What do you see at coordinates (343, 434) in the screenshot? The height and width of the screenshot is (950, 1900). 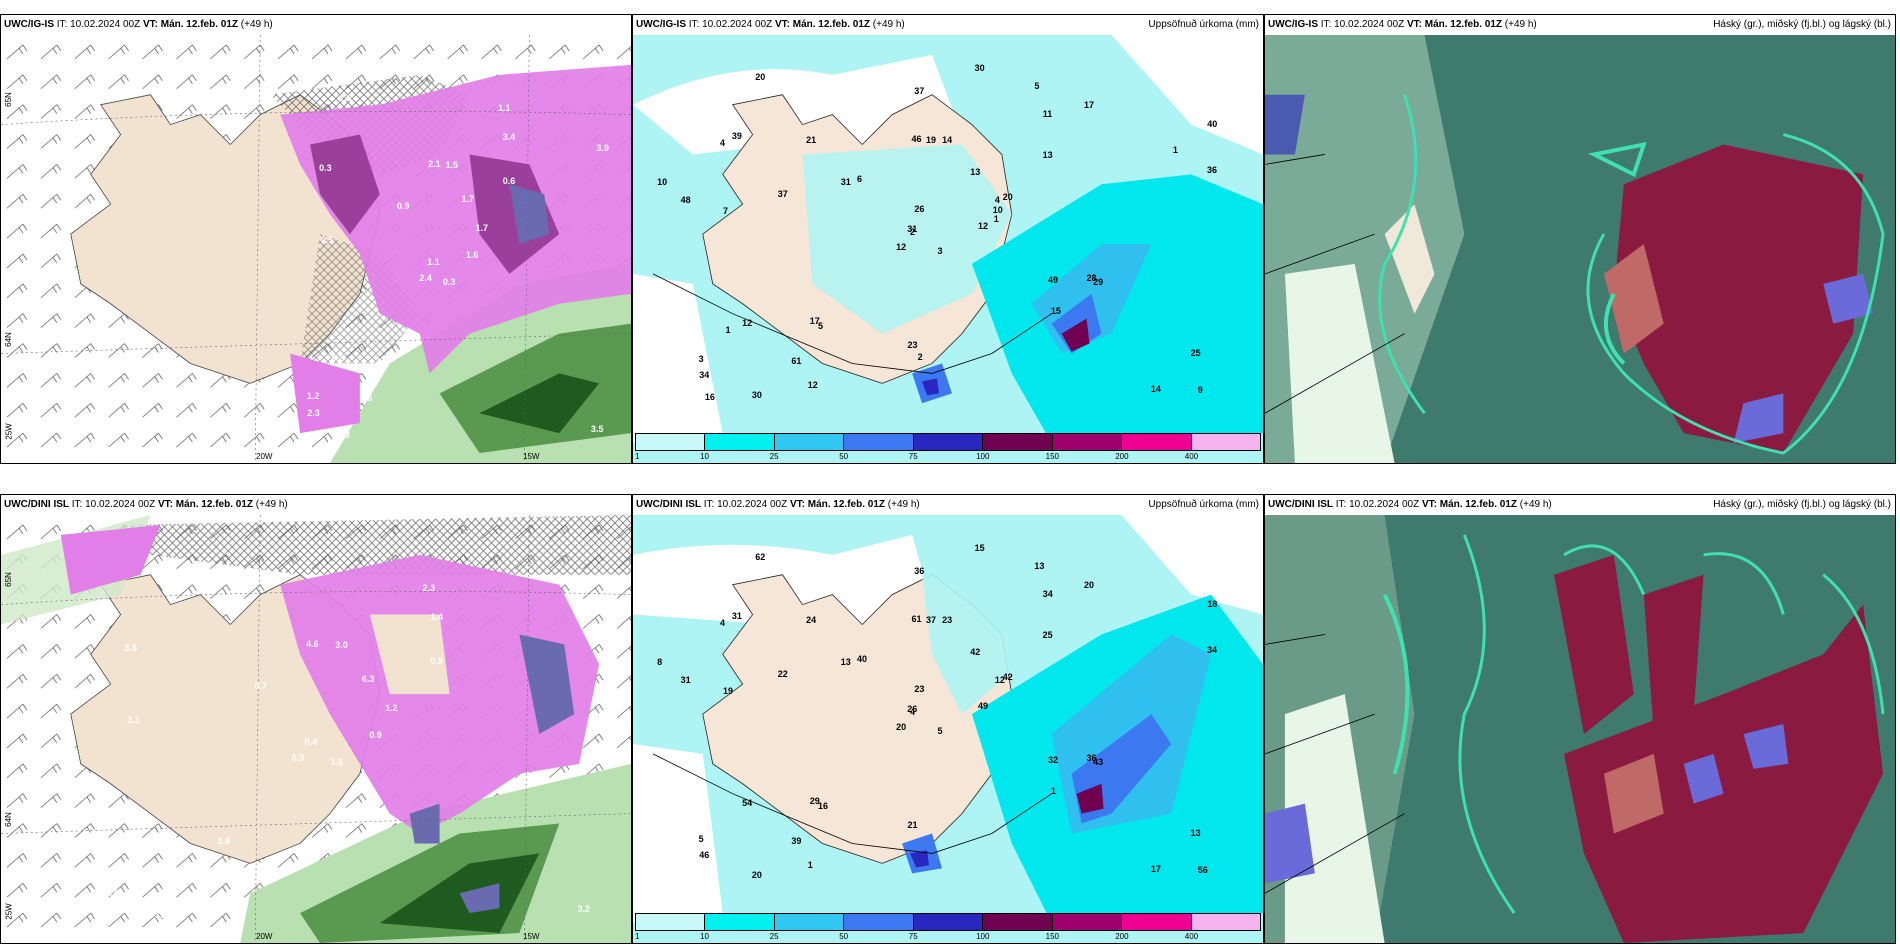 I see `value-label: 2.3` at bounding box center [343, 434].